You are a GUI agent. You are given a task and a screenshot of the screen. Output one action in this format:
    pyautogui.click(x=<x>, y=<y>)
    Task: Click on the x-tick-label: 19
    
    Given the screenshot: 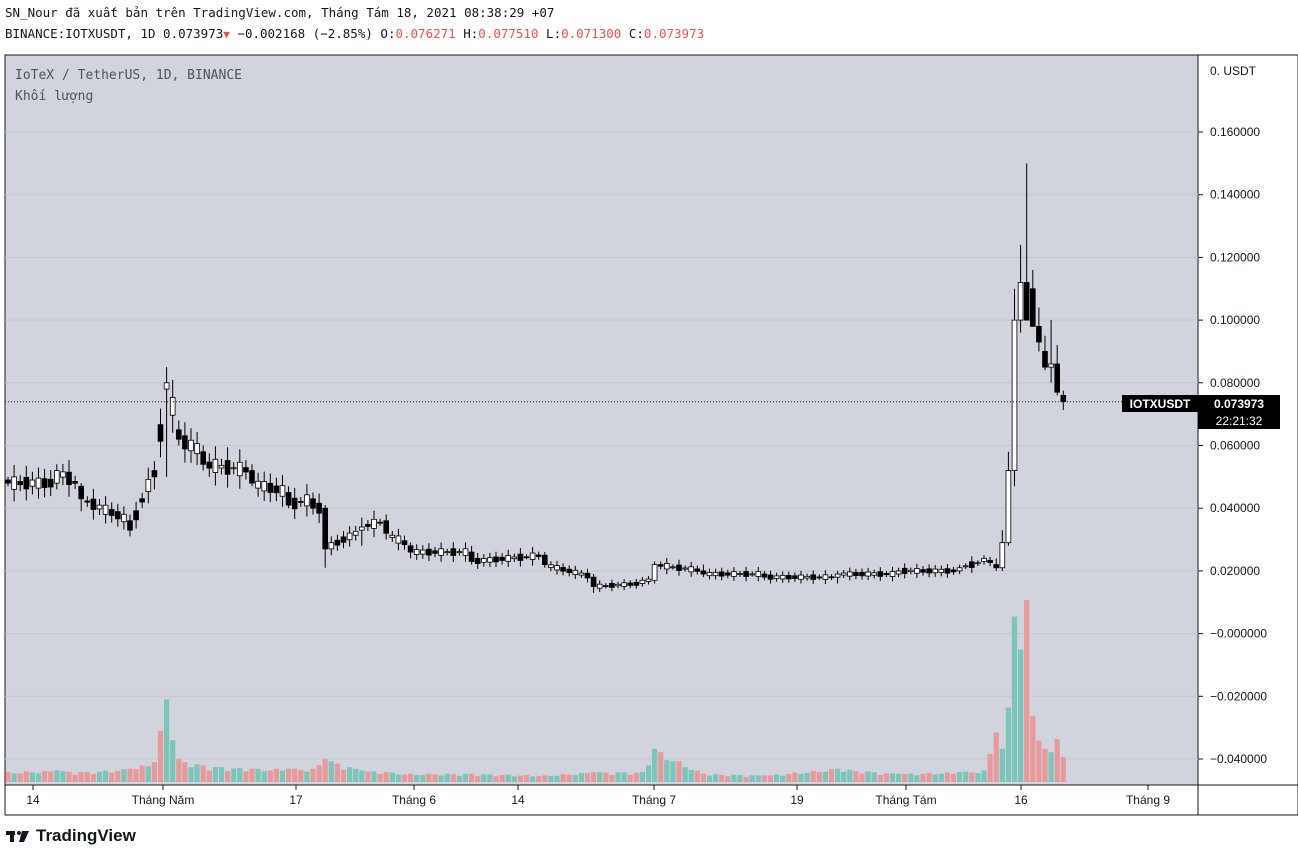 What is the action you would take?
    pyautogui.click(x=797, y=800)
    